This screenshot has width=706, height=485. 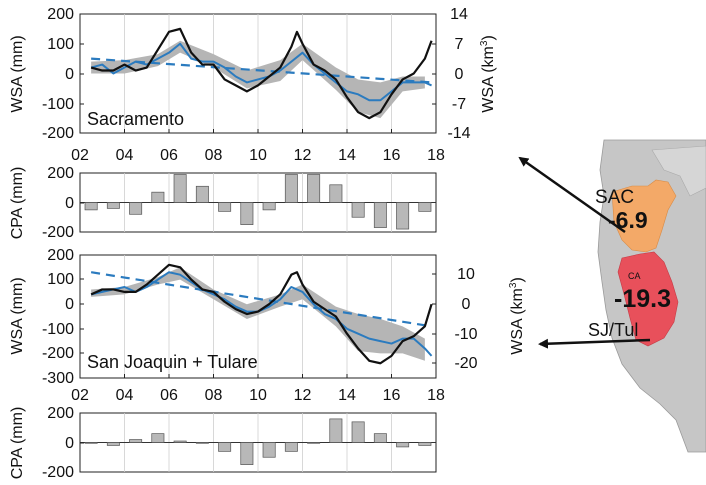 I want to click on y2-tick-label: 10, so click(x=466, y=274).